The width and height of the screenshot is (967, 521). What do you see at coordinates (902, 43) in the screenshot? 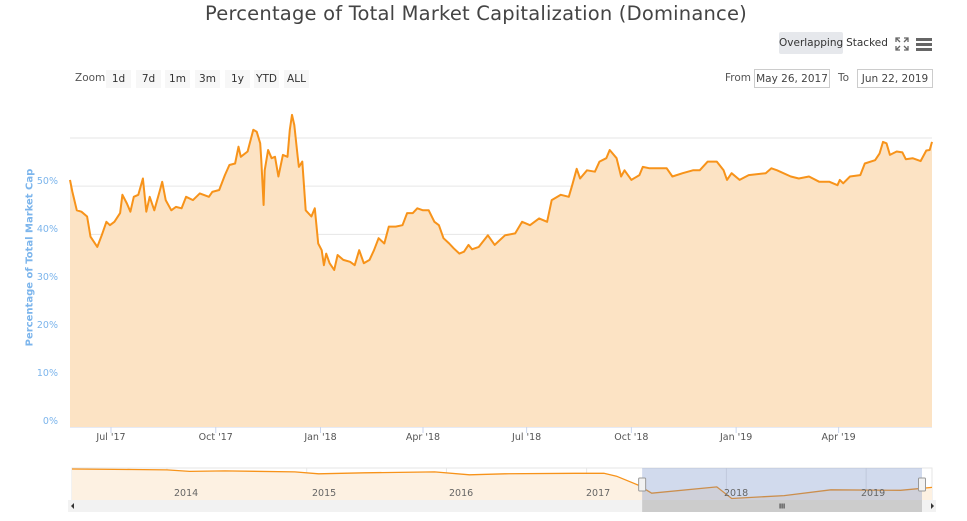
I see `fullscreen-icon` at bounding box center [902, 43].